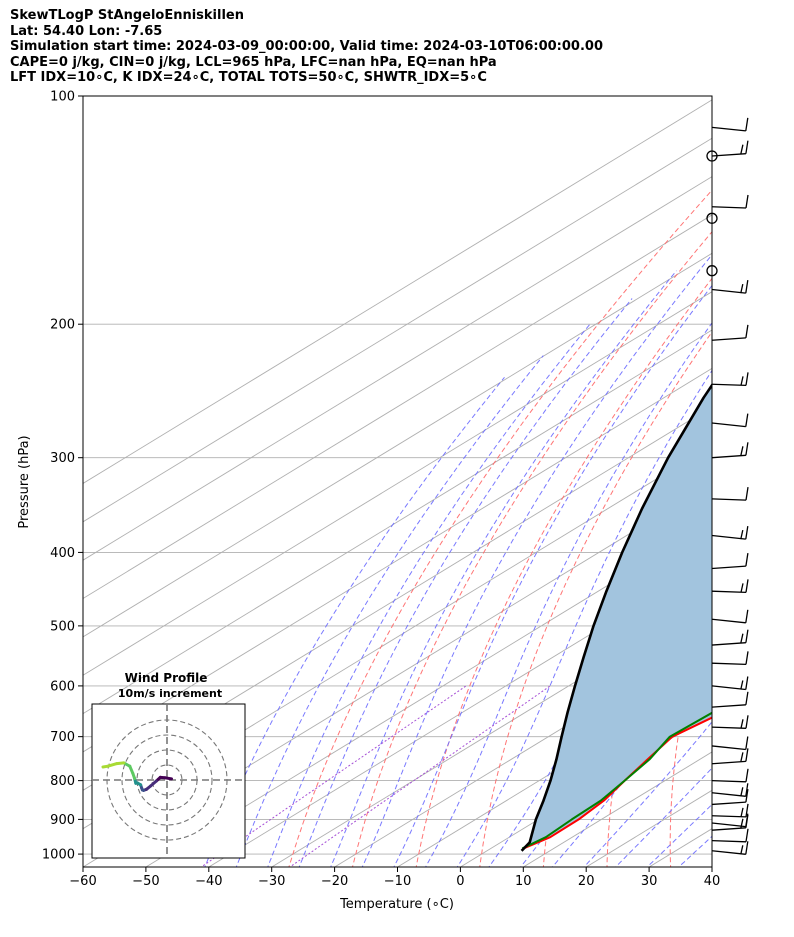 The image size is (794, 937). Describe the element at coordinates (82, 881) in the screenshot. I see `x-tick-label: −60` at that location.